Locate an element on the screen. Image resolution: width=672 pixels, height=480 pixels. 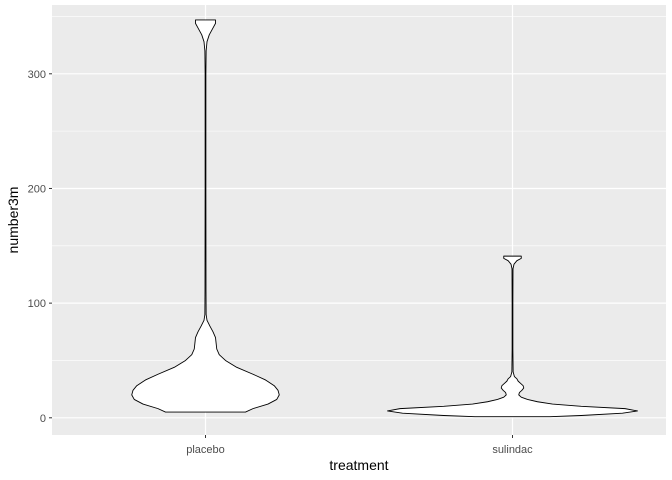
y-axis-ticks: 0 100 200 300 is located at coordinates (40, 247).